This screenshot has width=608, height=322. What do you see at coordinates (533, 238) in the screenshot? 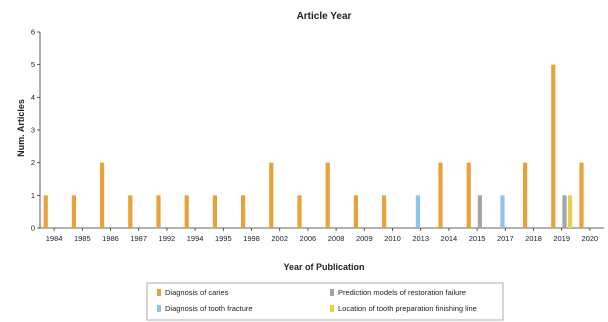
I see `x-tick-label: 2018` at bounding box center [533, 238].